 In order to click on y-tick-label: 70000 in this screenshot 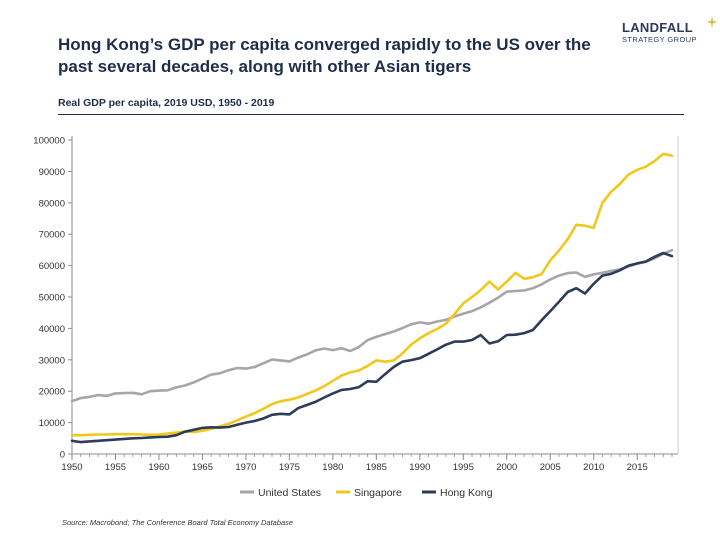, I will do `click(52, 235)`.